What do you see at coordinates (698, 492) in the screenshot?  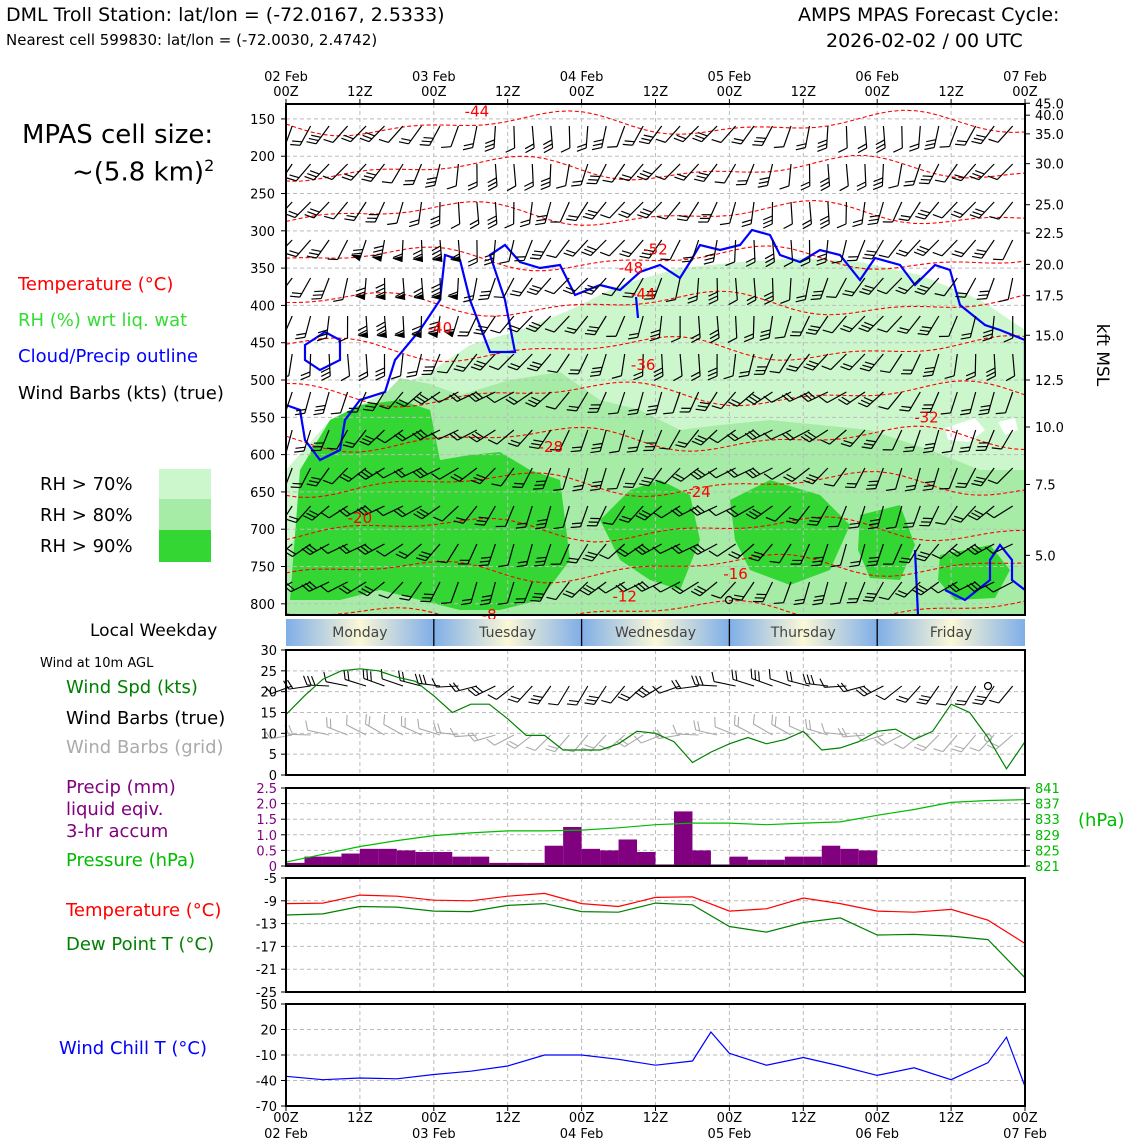 I see `contour-label: -24` at bounding box center [698, 492].